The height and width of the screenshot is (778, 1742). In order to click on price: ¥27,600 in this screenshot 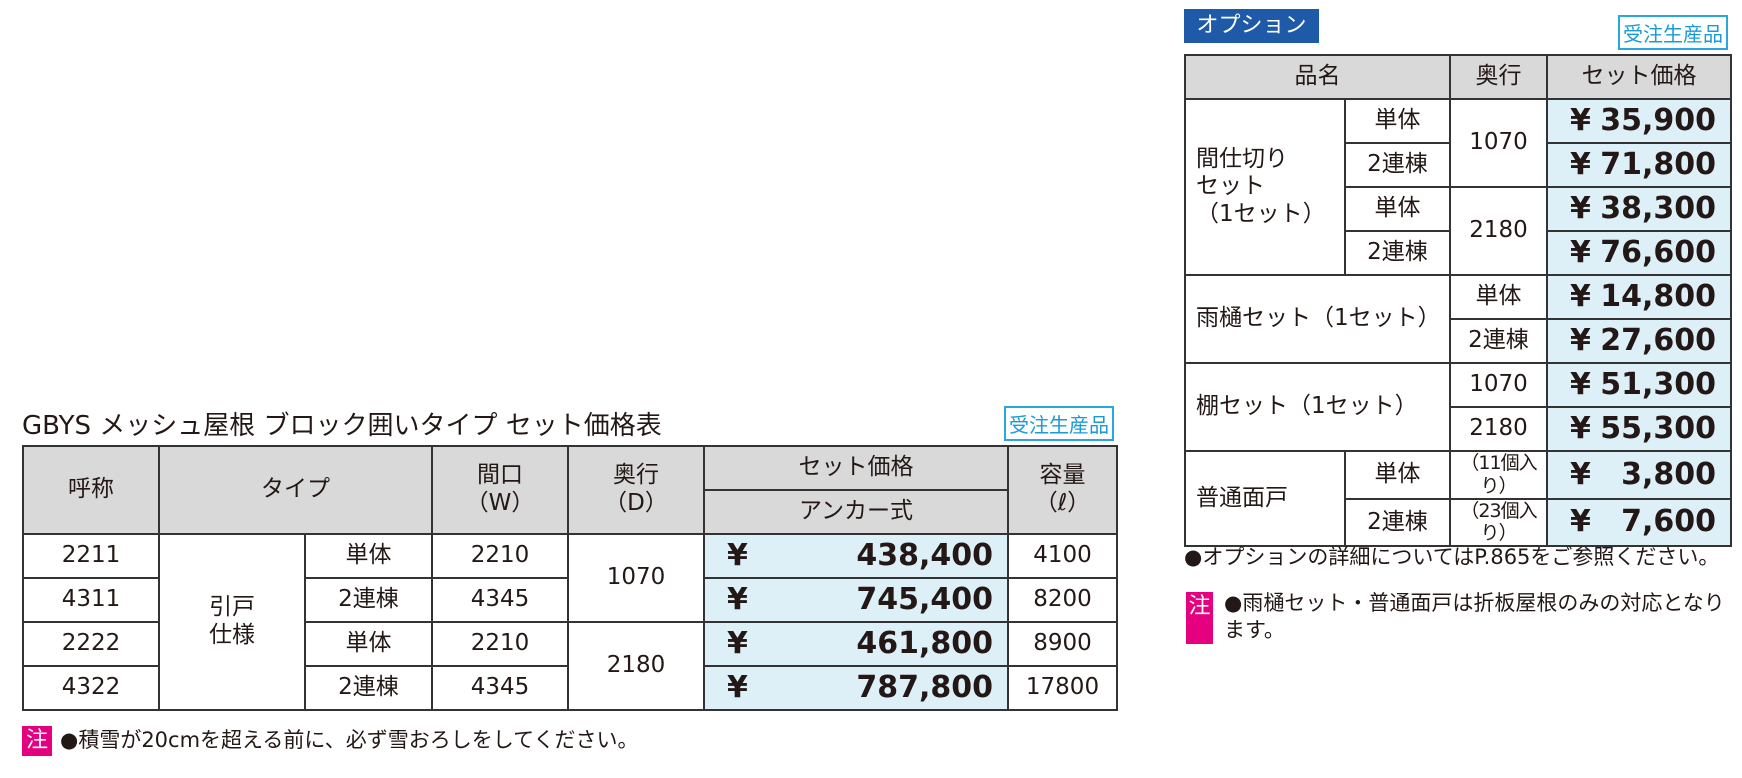, I will do `click(1639, 341)`.